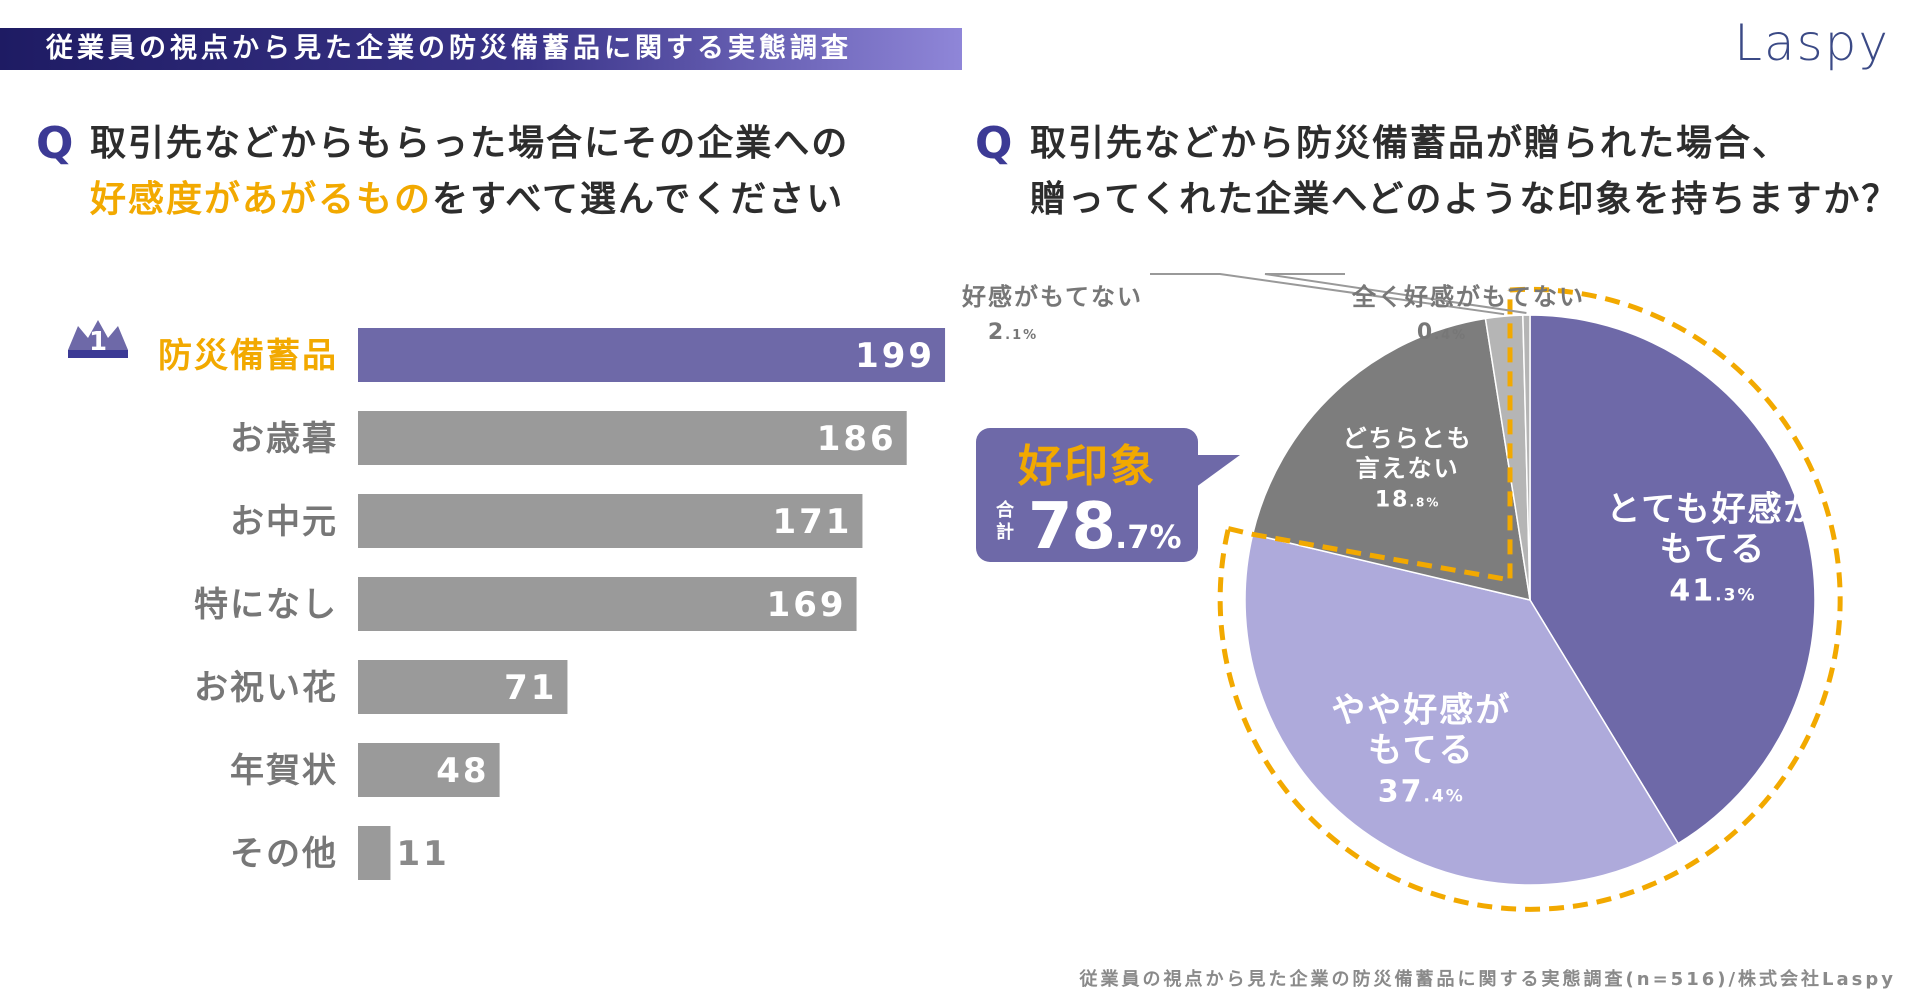  Describe the element at coordinates (266, 688) in the screenshot. I see `bar-category-label: お祝い花` at that location.